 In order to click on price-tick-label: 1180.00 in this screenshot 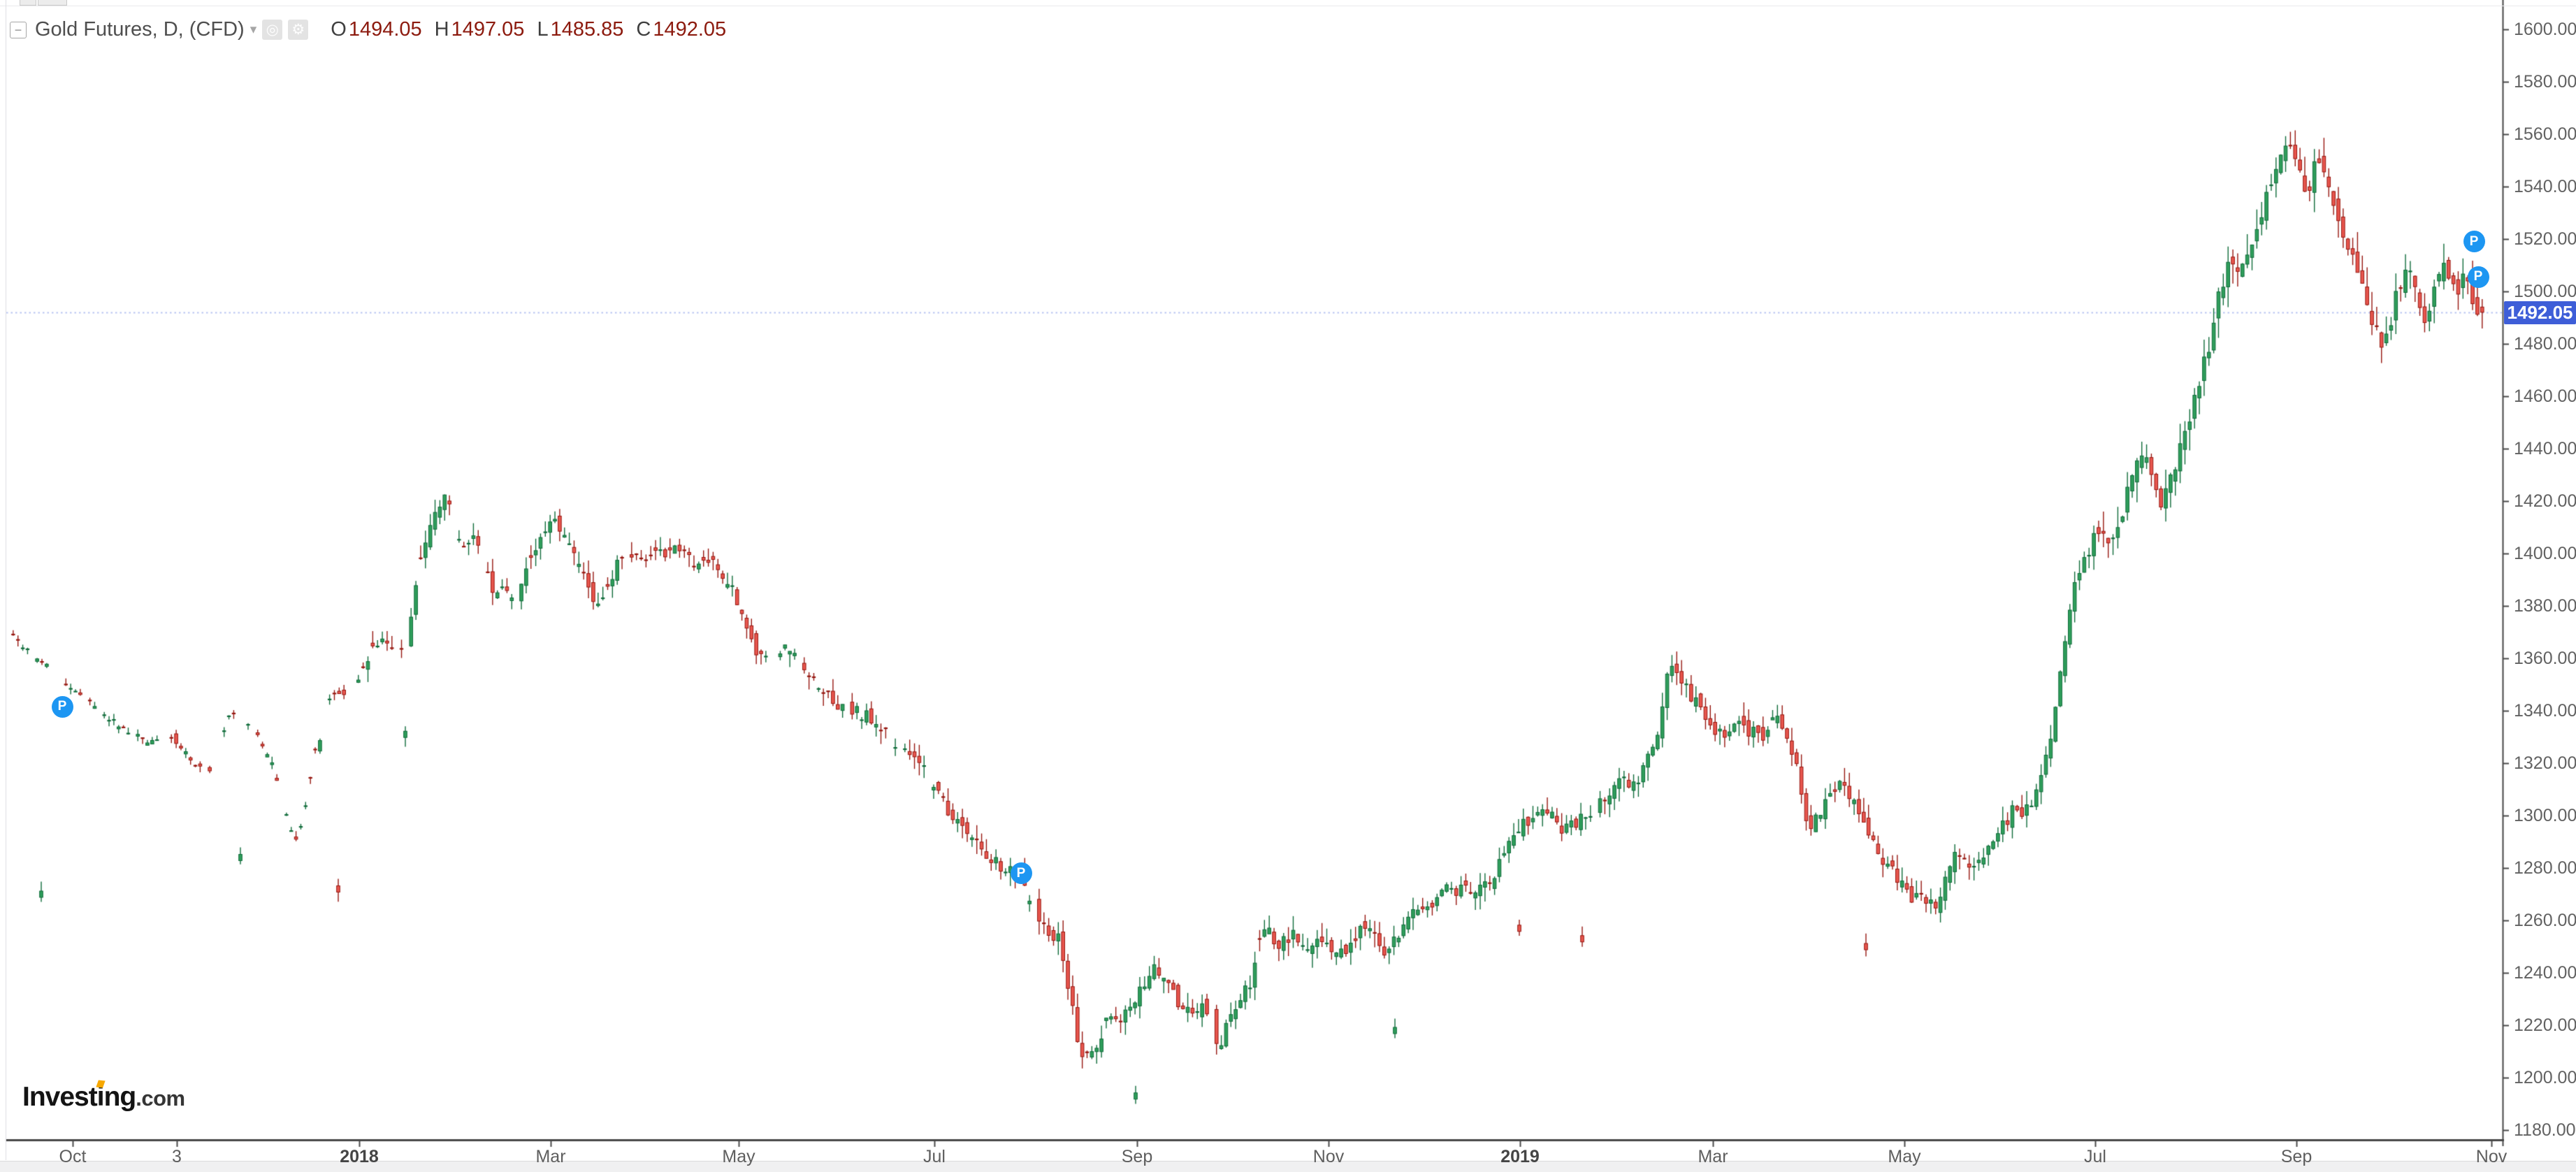, I will do `click(2545, 1130)`.